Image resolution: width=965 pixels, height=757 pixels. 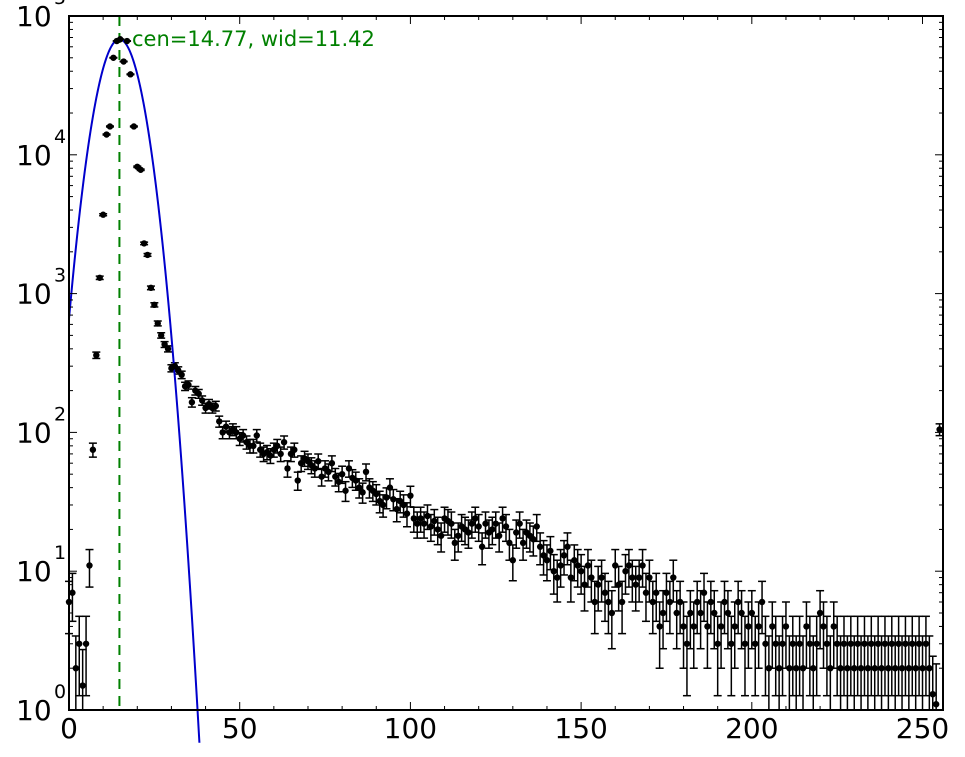 What do you see at coordinates (60, 276) in the screenshot?
I see `y-tick-exponent: 3` at bounding box center [60, 276].